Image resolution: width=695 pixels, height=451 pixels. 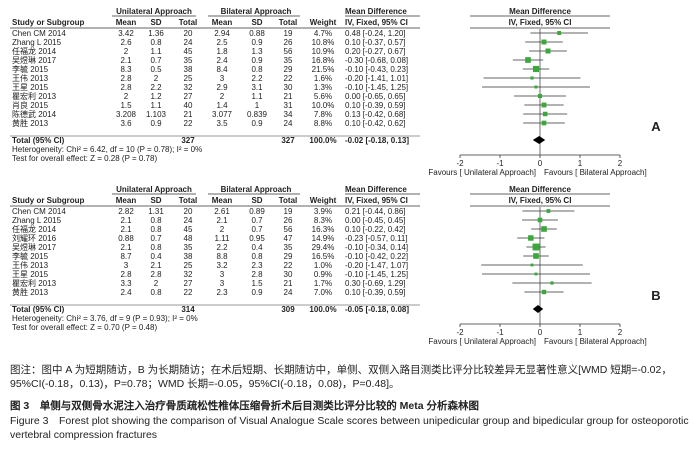 What do you see at coordinates (156, 96) in the screenshot?
I see `sd1-value: 1.2` at bounding box center [156, 96].